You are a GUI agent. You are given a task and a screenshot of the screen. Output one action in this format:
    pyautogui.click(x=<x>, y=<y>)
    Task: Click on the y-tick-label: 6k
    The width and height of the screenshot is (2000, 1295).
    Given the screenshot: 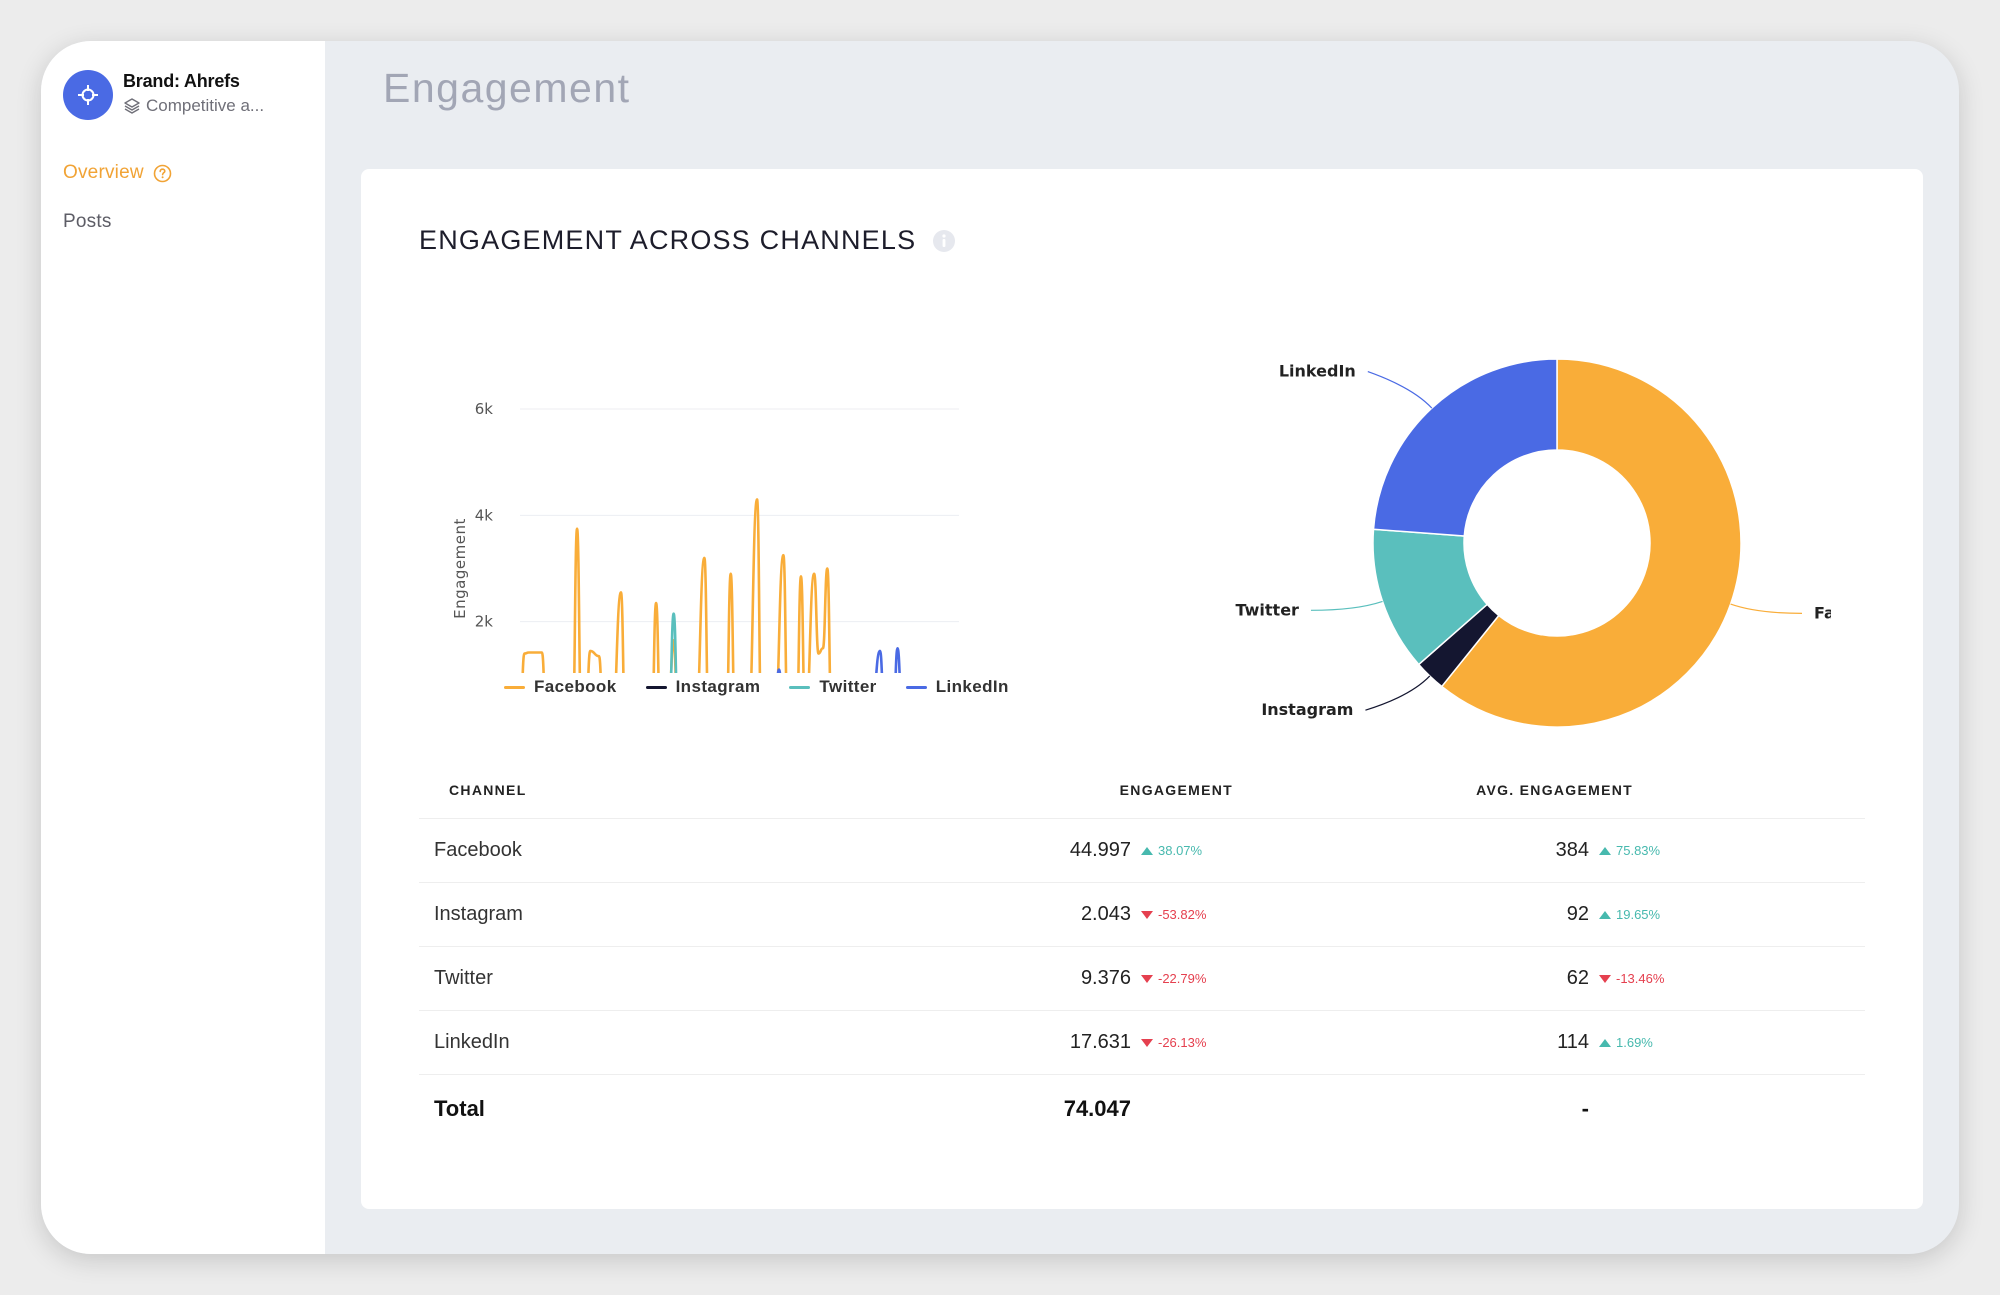 What is the action you would take?
    pyautogui.click(x=484, y=409)
    